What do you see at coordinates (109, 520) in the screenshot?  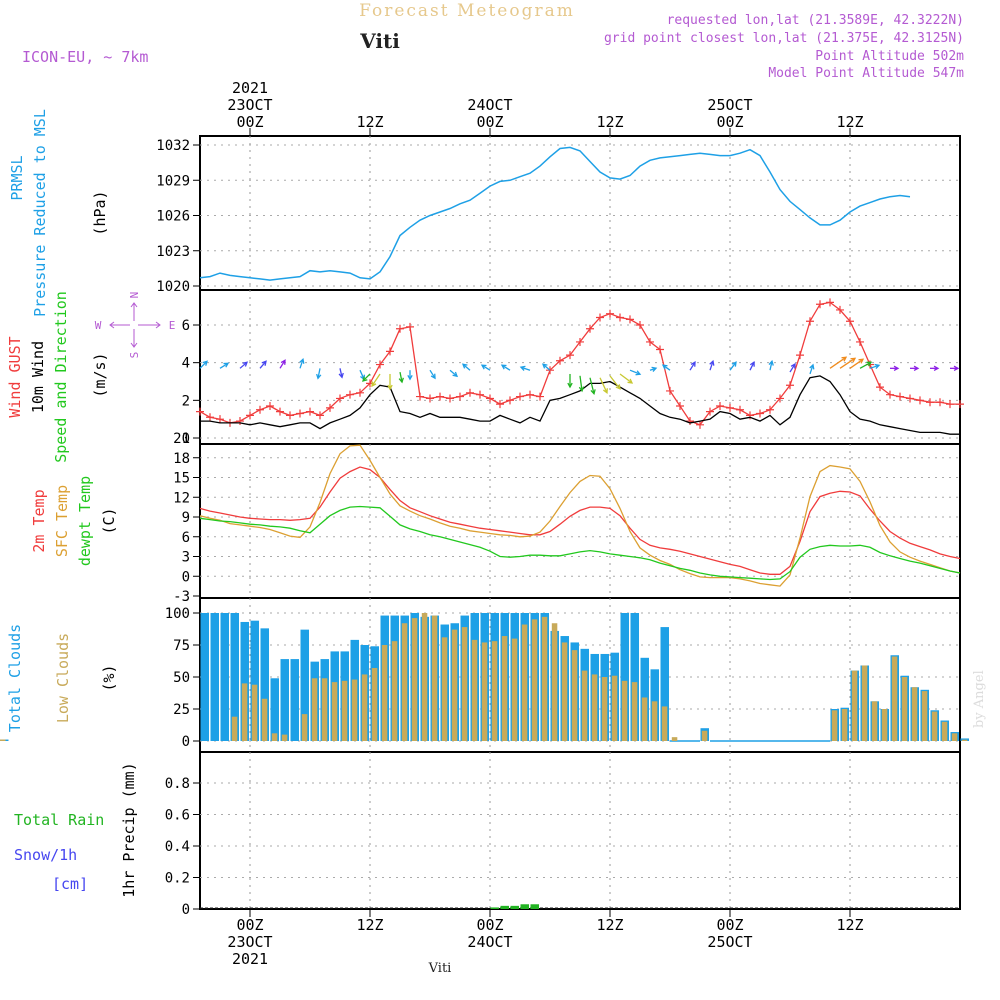 I see `temp-unit: (C)` at bounding box center [109, 520].